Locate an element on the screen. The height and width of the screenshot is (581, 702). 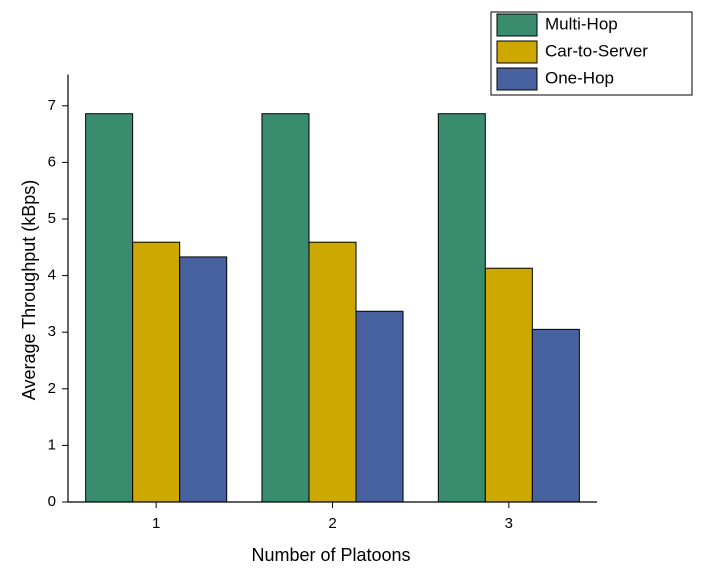
y-tick-label: 4 is located at coordinates (52, 275).